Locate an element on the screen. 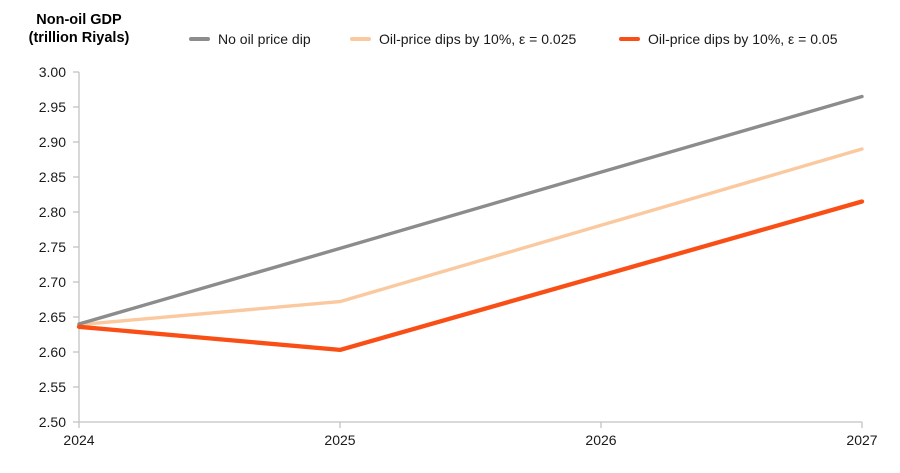 The width and height of the screenshot is (900, 473). legend-swatch-peach is located at coordinates (360, 39).